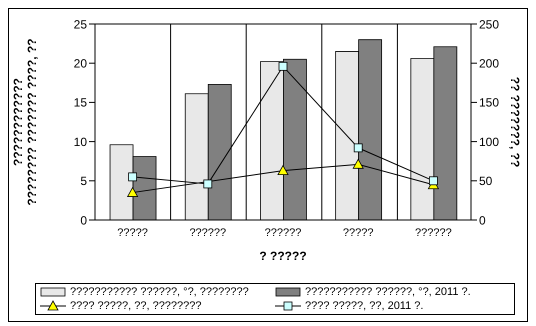  What do you see at coordinates (388, 292) in the screenshot?
I see `legend-label: ??????????? ??????, °?, 2011 ?.` at bounding box center [388, 292].